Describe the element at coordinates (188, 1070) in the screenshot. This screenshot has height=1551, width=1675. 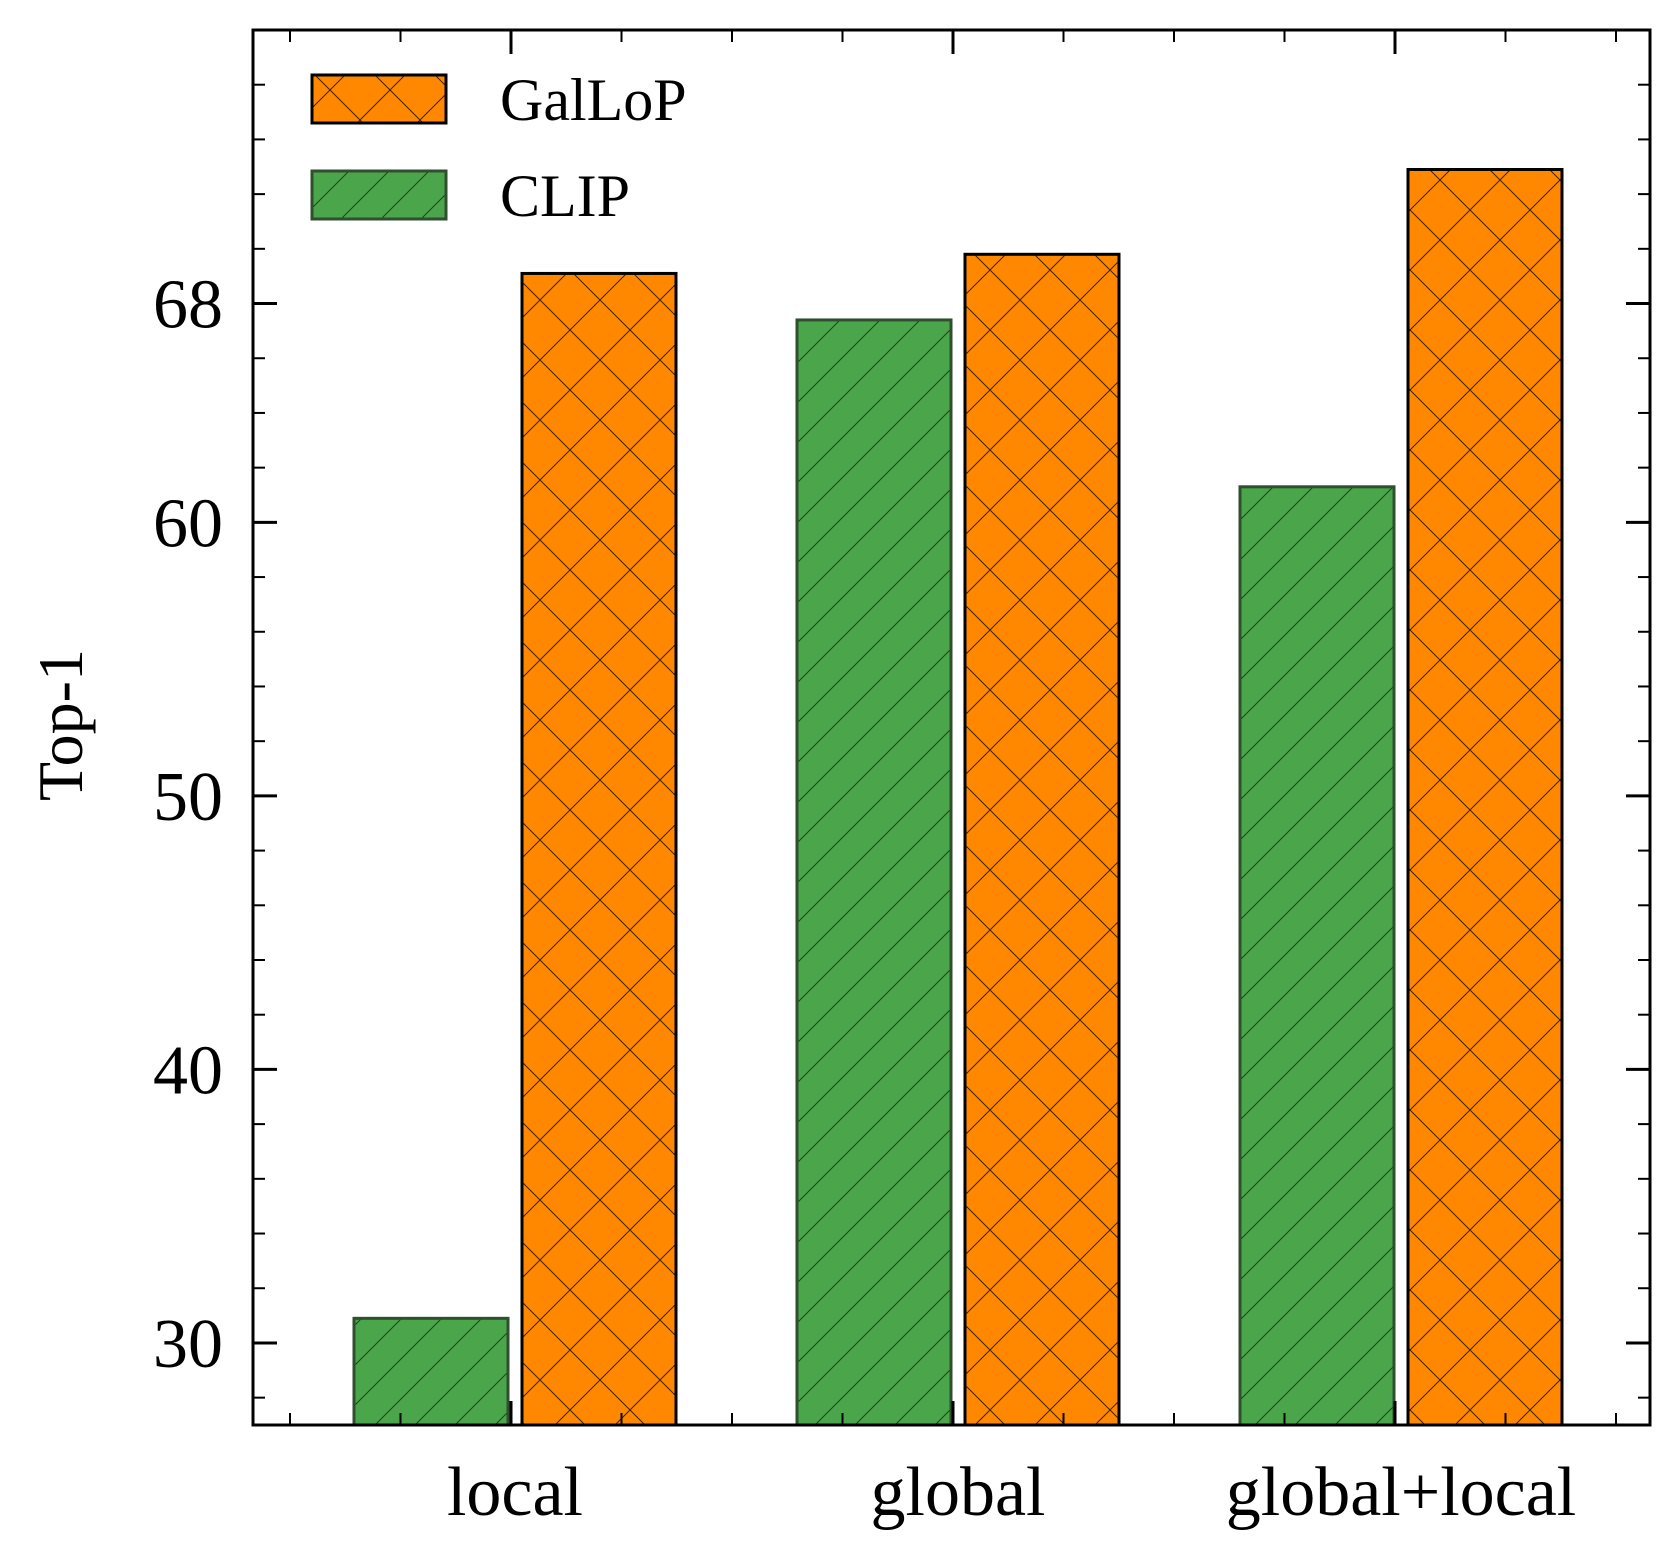
I see `y-tick-label: 40` at that location.